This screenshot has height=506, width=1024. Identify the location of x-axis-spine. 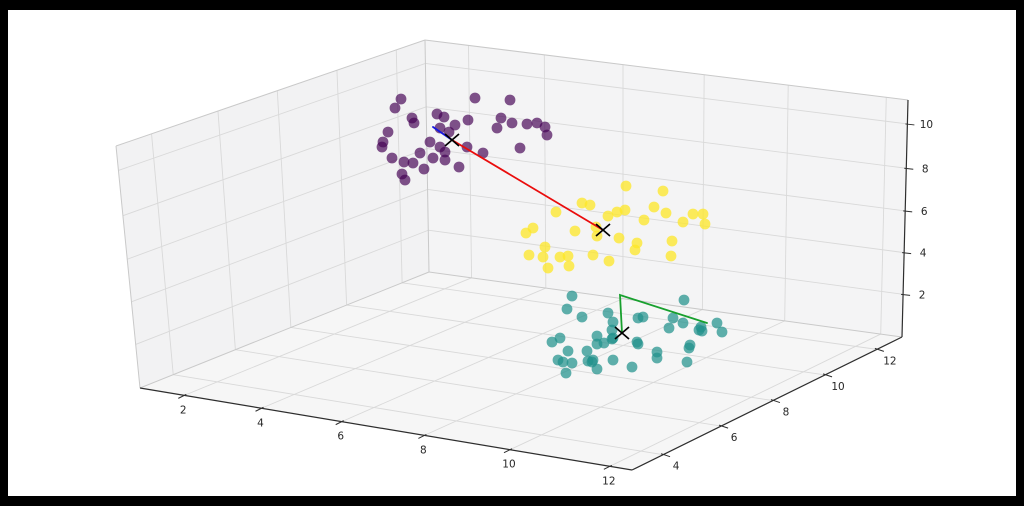
(386, 429).